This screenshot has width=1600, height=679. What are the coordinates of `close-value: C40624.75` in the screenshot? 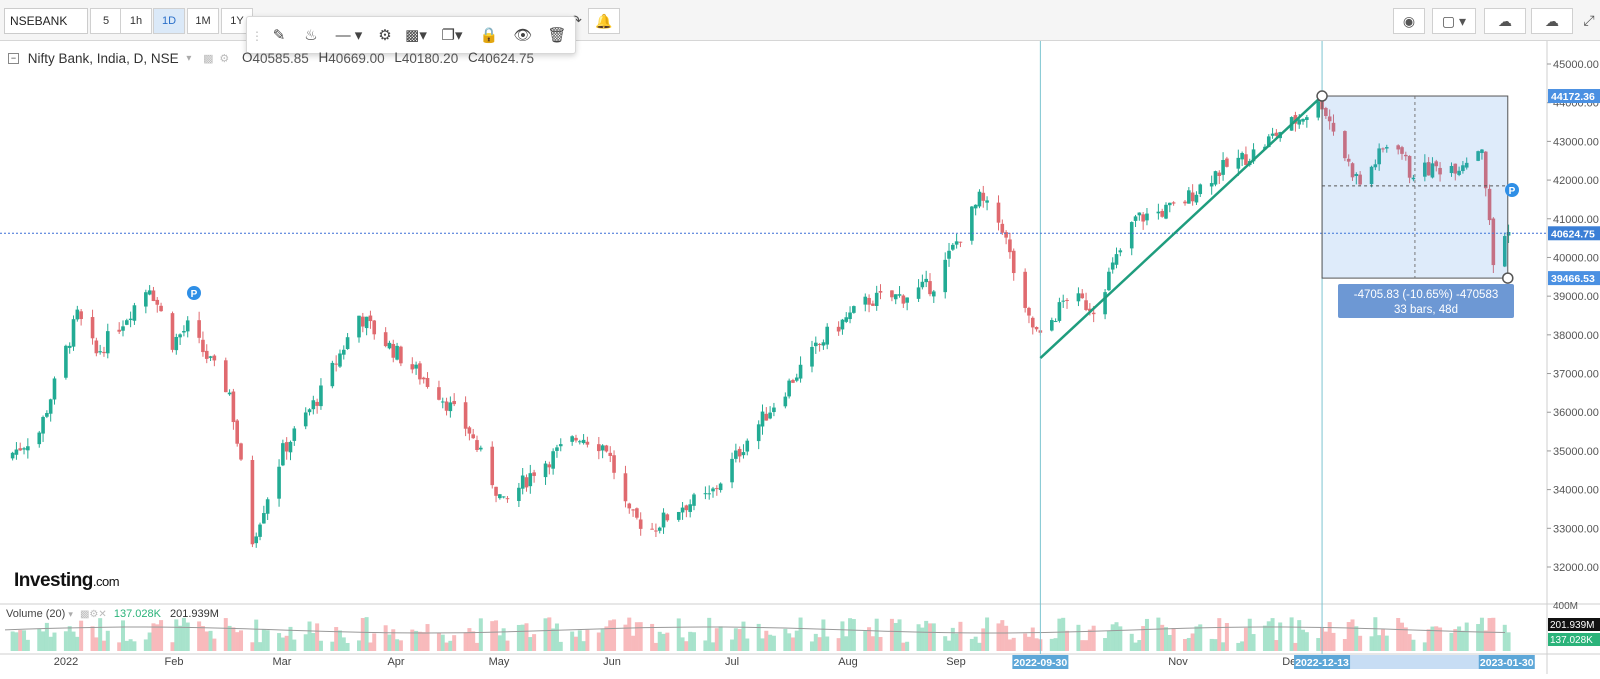 It's located at (501, 58).